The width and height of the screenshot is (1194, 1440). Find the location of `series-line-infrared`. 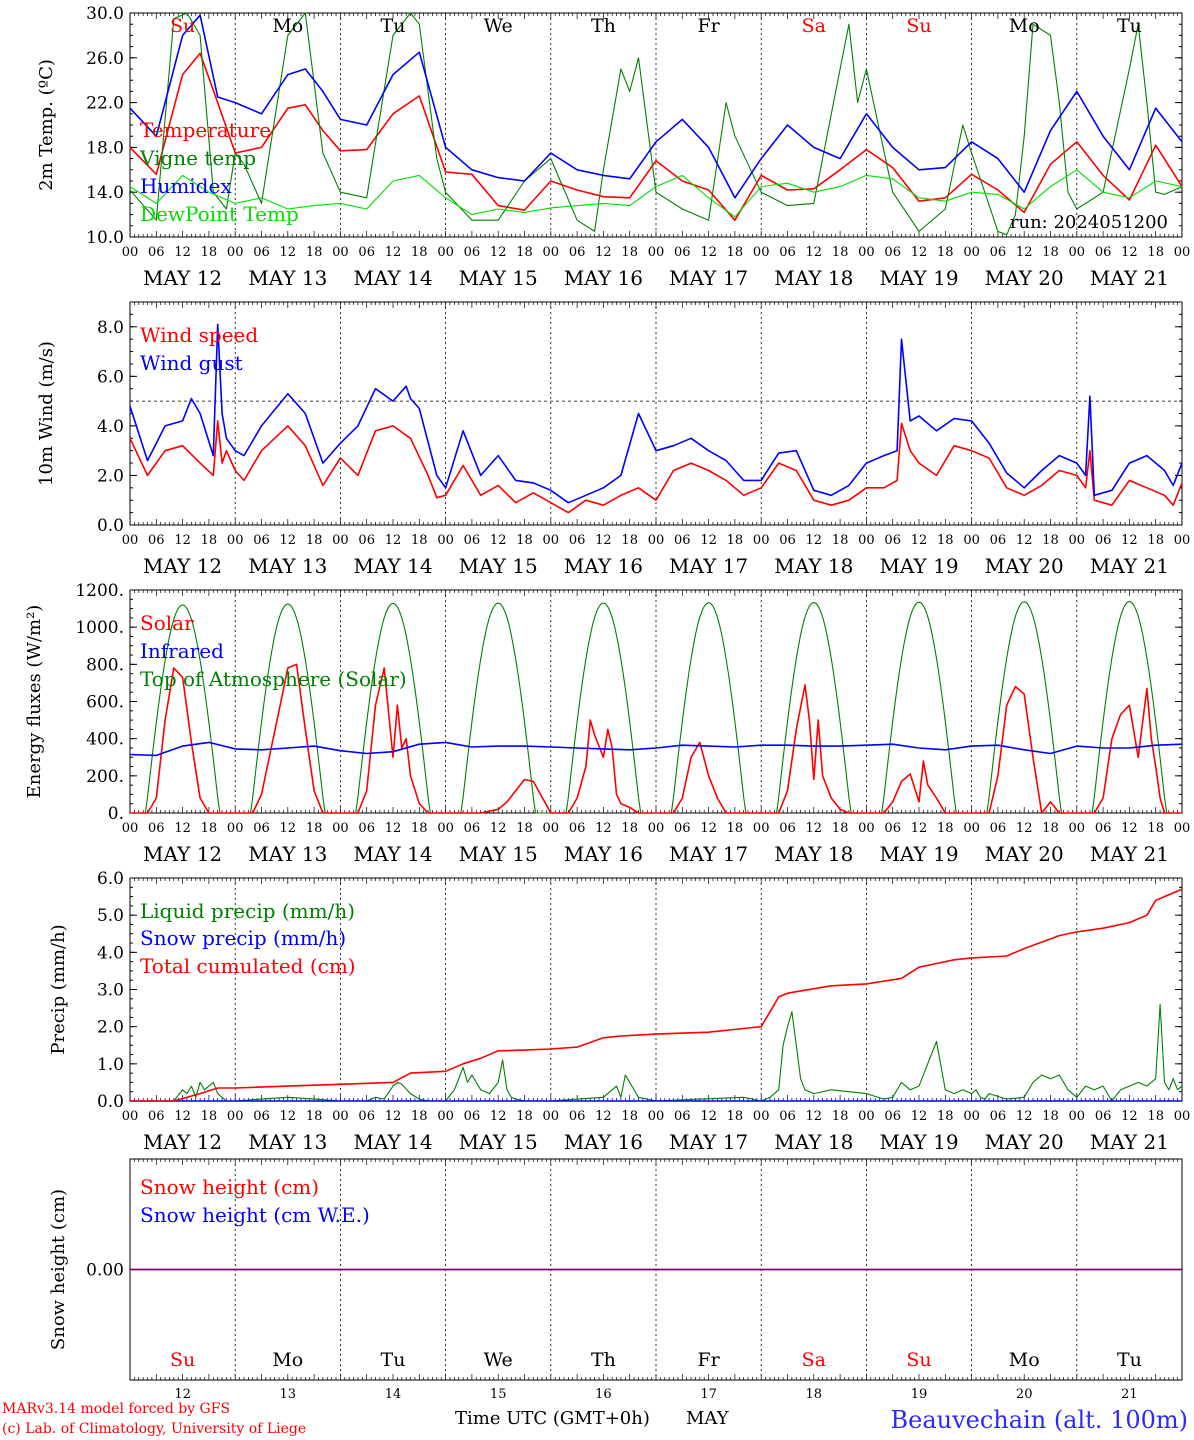

series-line-infrared is located at coordinates (656, 749).